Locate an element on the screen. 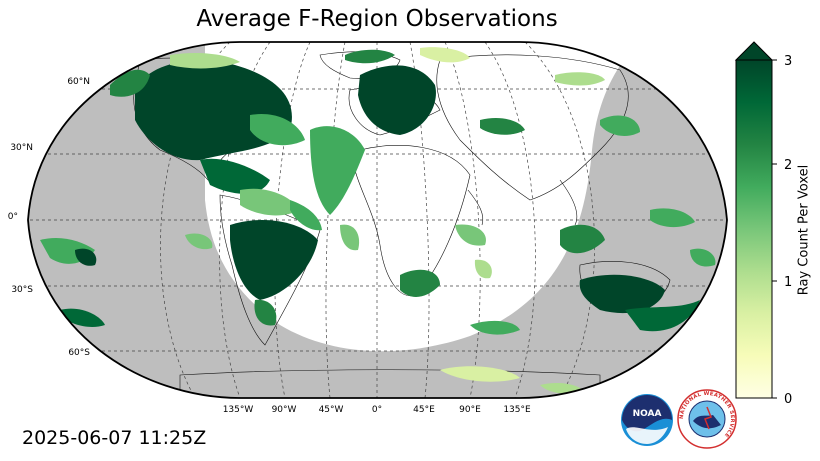 The height and width of the screenshot is (461, 820). noaa-logo: NOAA is located at coordinates (647, 420).